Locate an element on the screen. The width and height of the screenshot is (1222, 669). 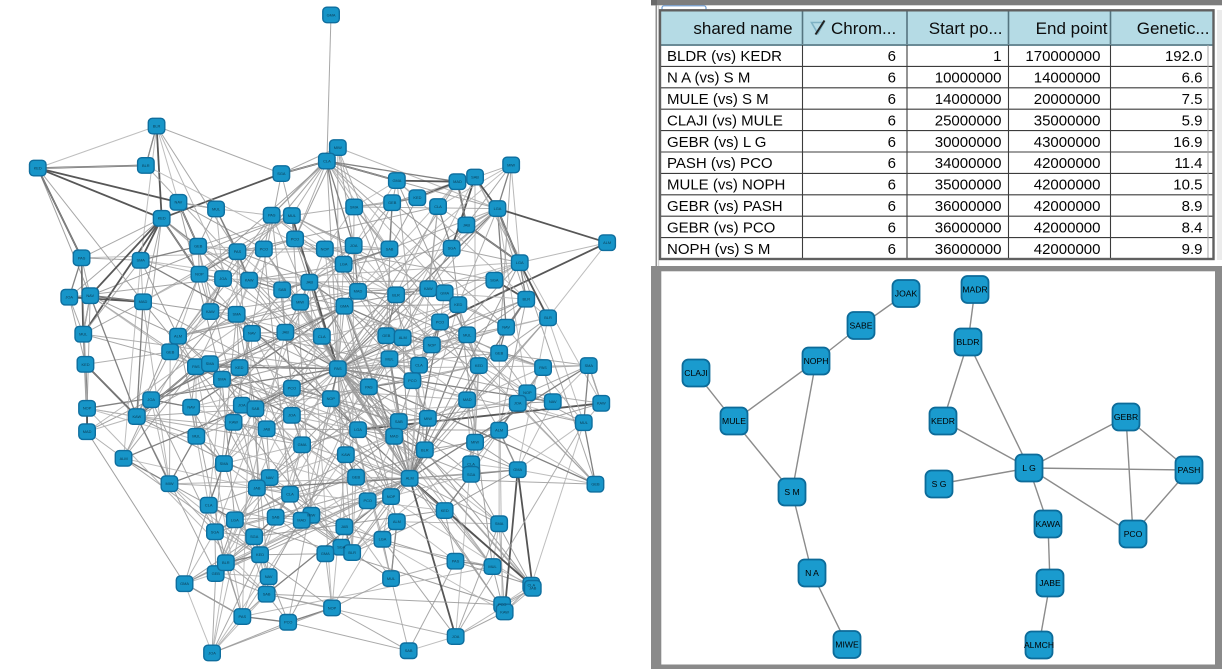
svg-text: 16.9 is located at coordinates (1187, 142).